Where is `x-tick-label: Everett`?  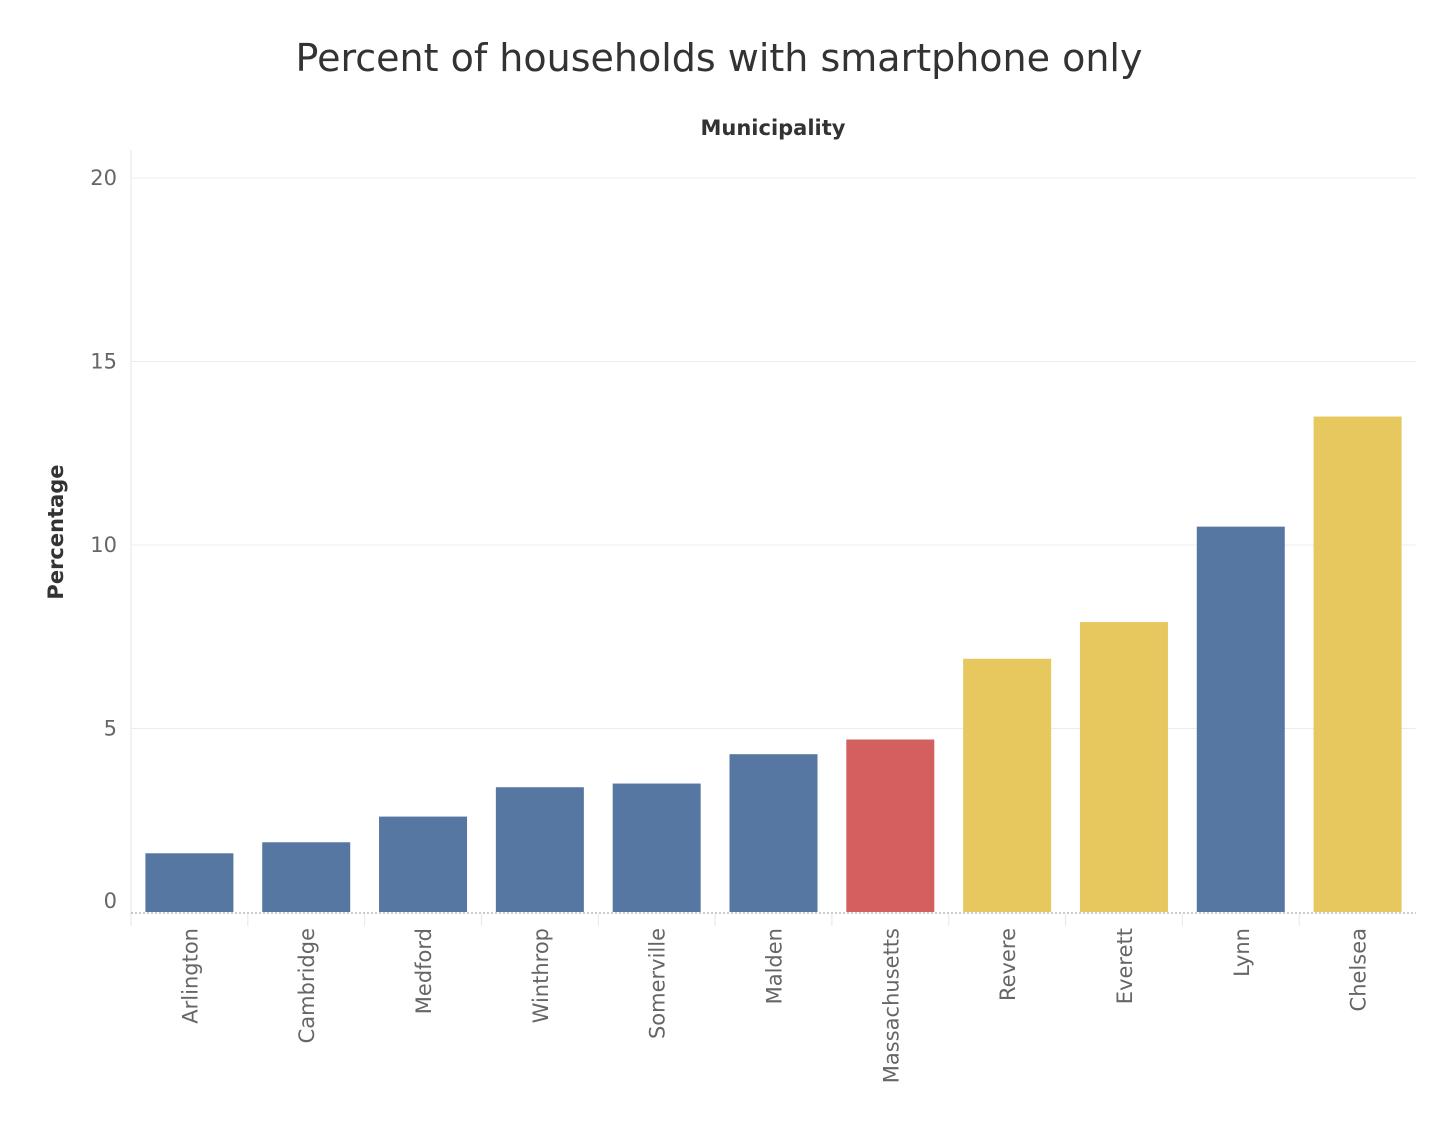 x-tick-label: Everett is located at coordinates (1125, 966).